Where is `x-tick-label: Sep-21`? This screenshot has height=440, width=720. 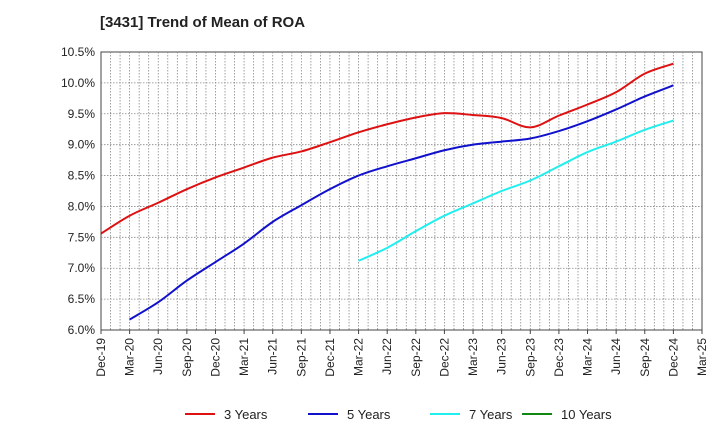
x-tick-label: Sep-21 is located at coordinates (301, 357).